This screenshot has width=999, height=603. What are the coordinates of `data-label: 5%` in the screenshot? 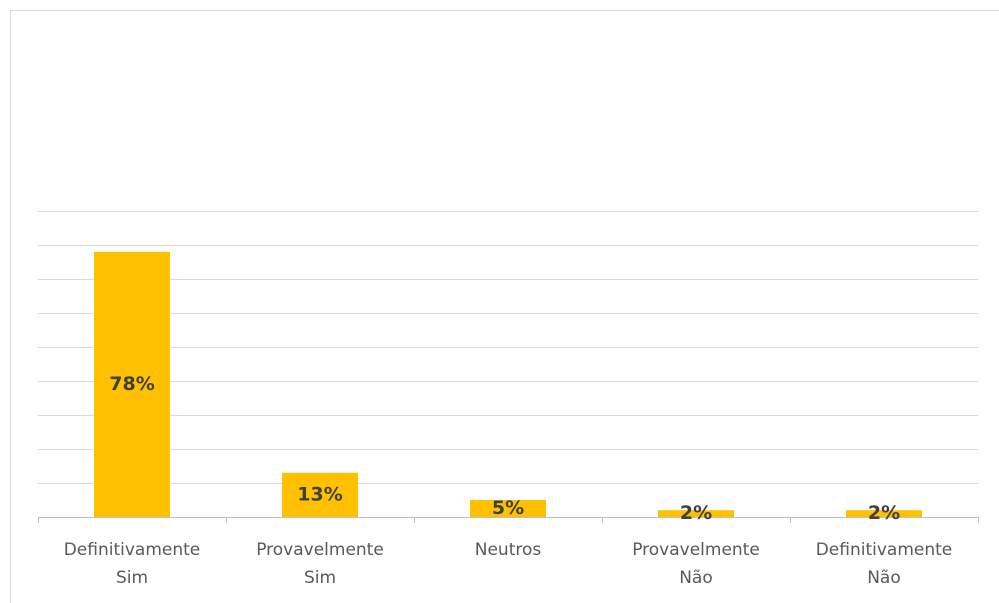 It's located at (508, 508).